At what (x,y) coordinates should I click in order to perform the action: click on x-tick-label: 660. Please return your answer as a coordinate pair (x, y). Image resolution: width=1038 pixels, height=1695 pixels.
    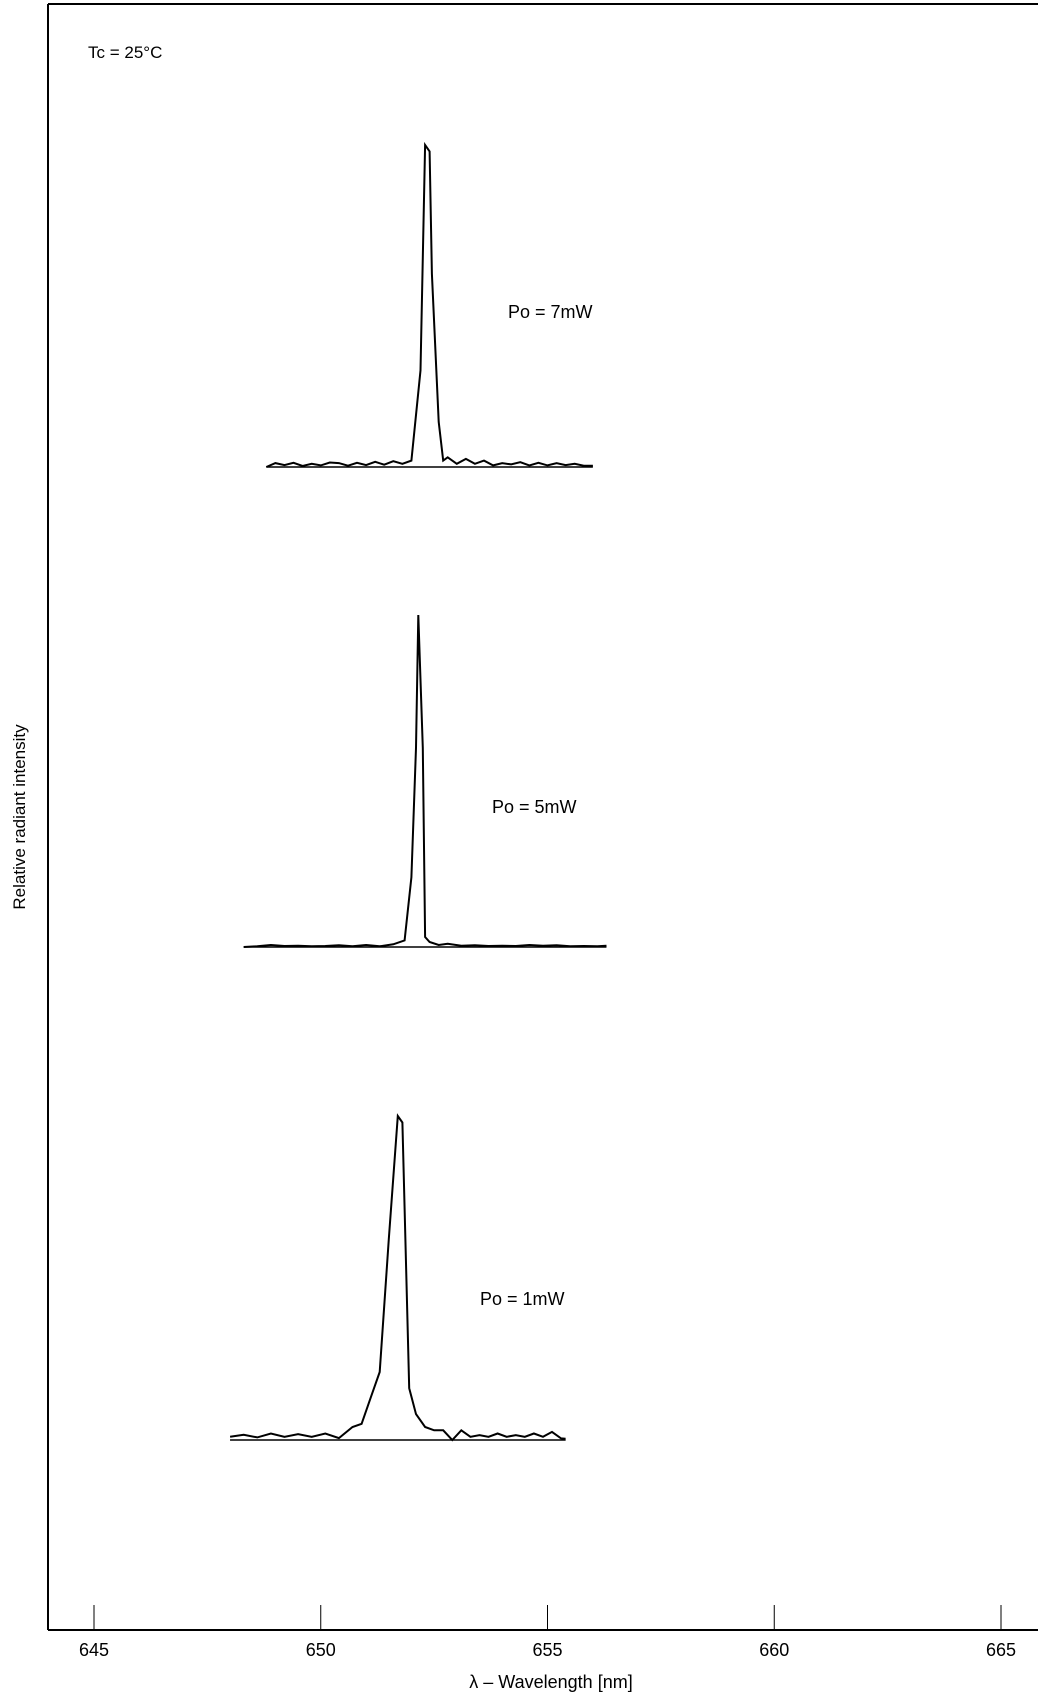
    Looking at the image, I should click on (774, 1650).